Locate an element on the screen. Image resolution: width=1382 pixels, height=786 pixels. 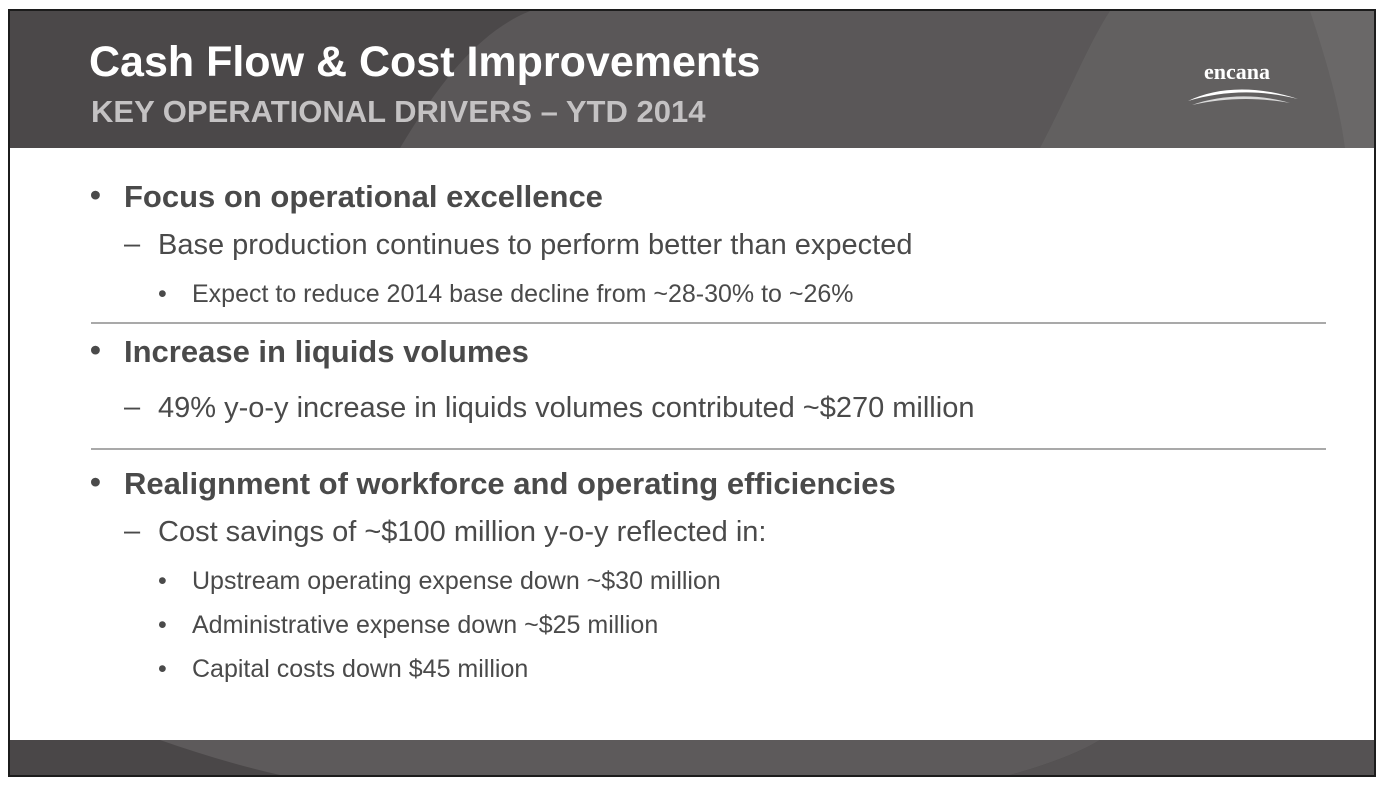
section-heading: Focus on operational excellence is located at coordinates (363, 196).